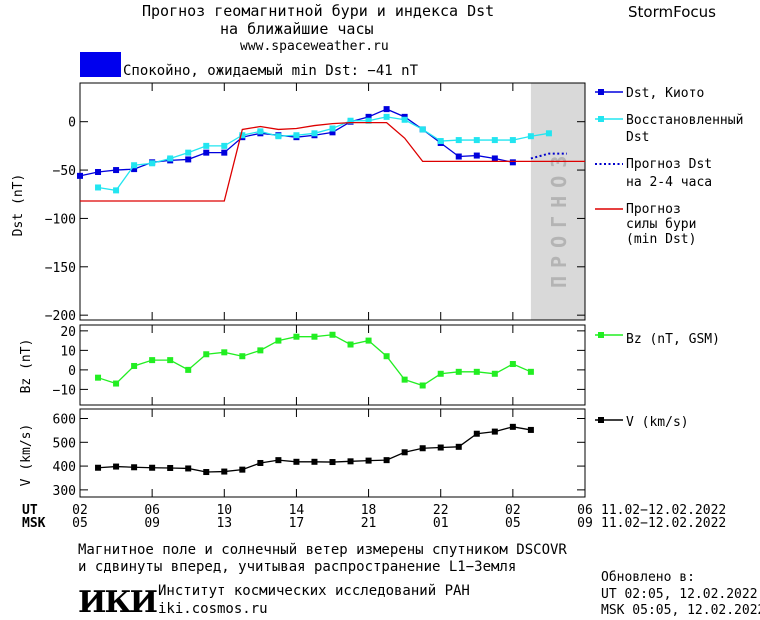  What do you see at coordinates (601, 119) in the screenshot?
I see `legend-restored-marker` at bounding box center [601, 119].